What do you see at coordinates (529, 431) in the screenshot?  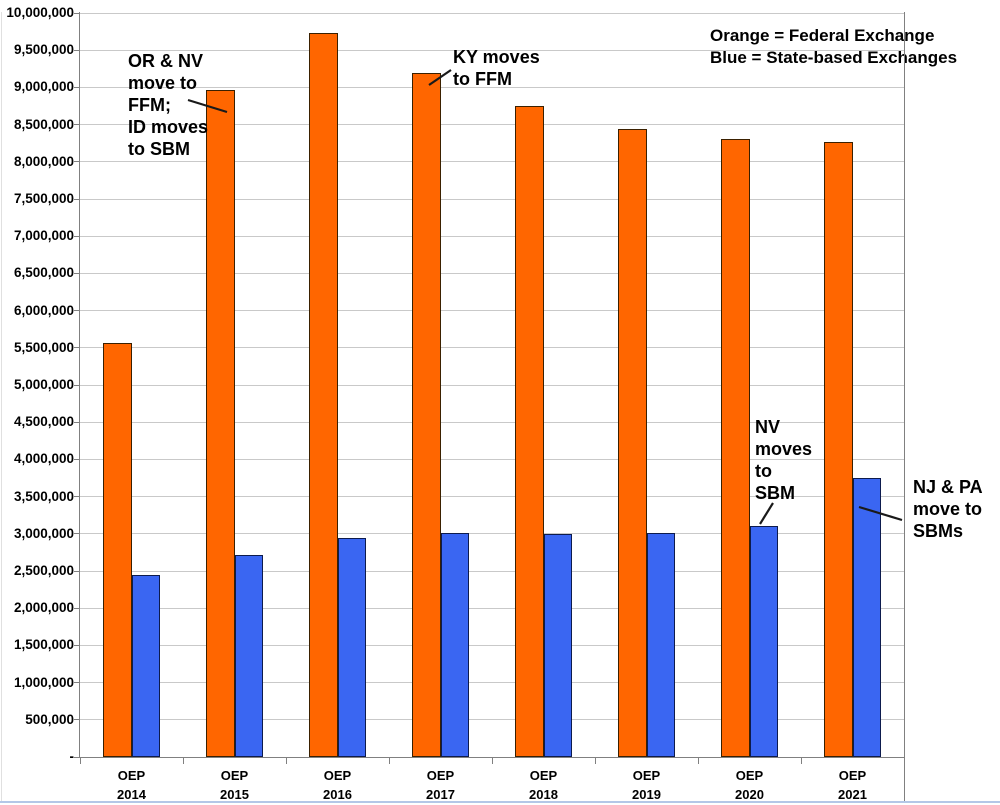 I see `bar-federal-2018` at bounding box center [529, 431].